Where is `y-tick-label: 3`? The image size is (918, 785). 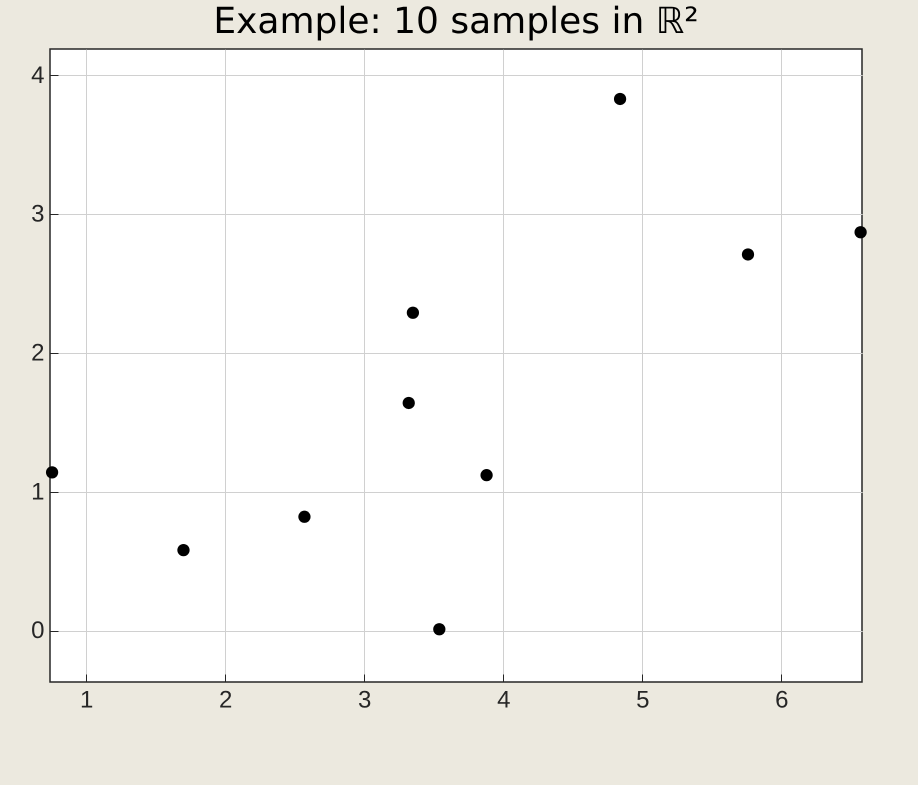 y-tick-label: 3 is located at coordinates (37, 214).